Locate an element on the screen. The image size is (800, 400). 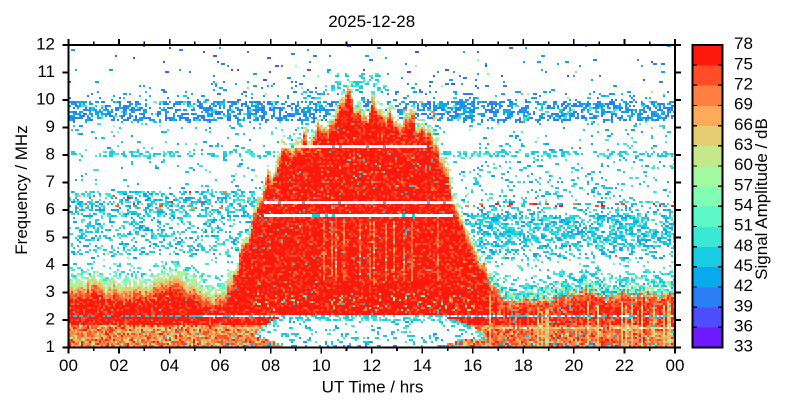
svg-text: 48 is located at coordinates (743, 245).